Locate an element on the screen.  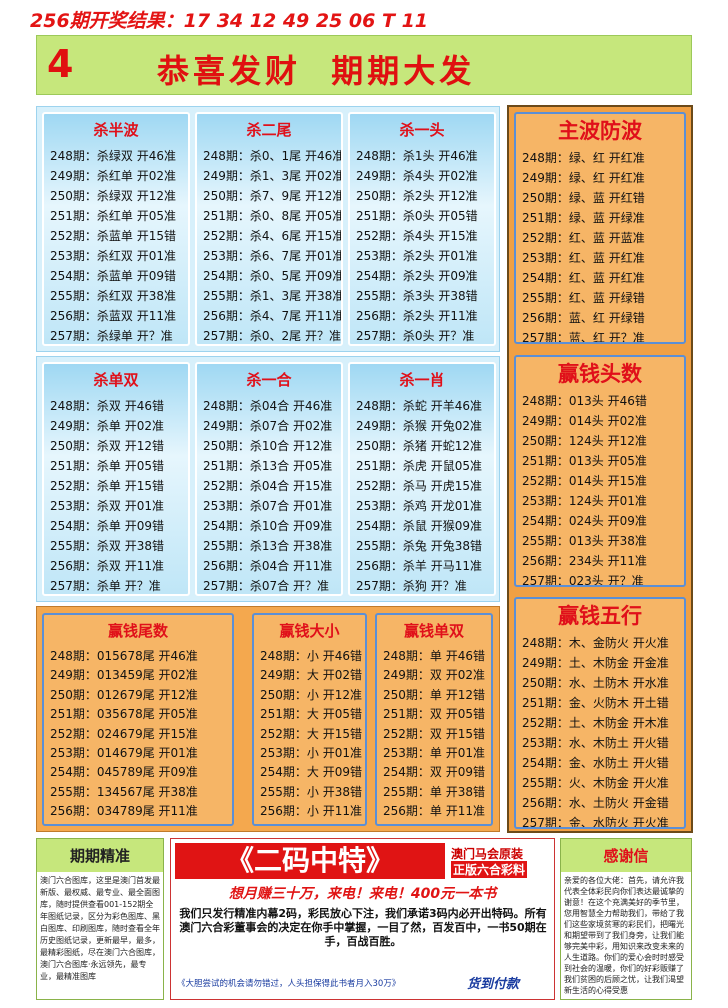
box-row: 250期：杀10合 开12准 is located at coordinates (268, 446).